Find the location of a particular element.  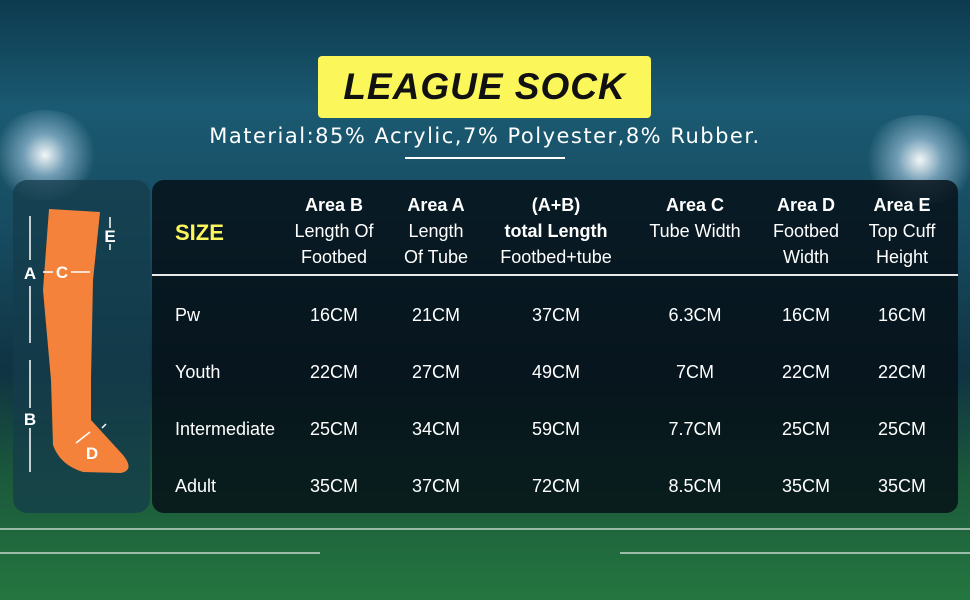

header-area-c: Area C Tube Width is located at coordinates (694, 218).